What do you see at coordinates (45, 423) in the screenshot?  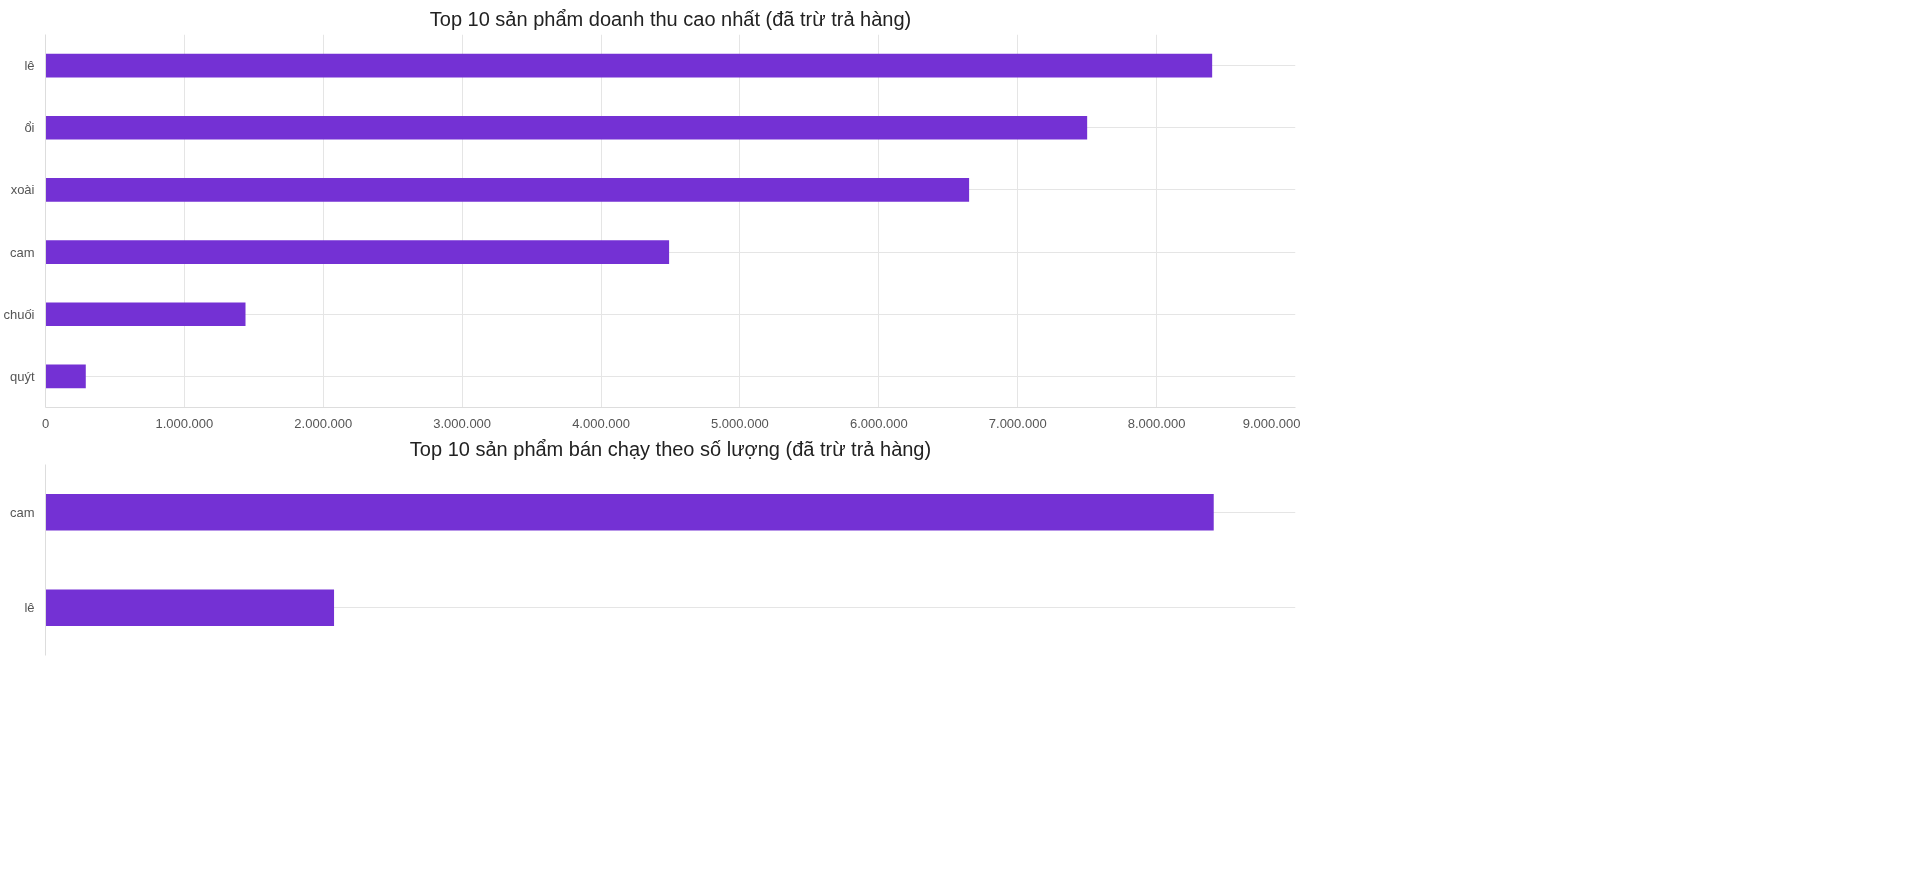 I see `x-tick-label: 0` at bounding box center [45, 423].